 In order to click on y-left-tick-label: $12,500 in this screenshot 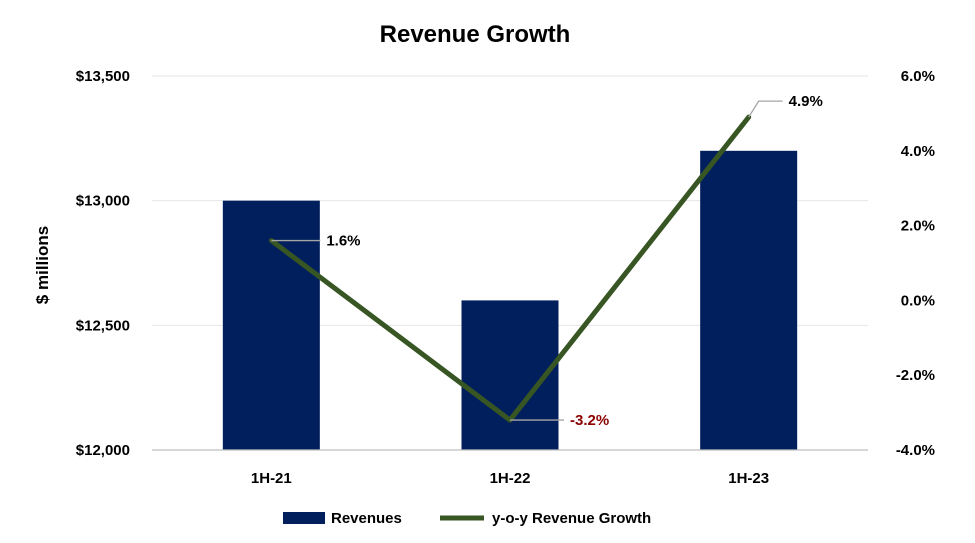, I will do `click(103, 325)`.